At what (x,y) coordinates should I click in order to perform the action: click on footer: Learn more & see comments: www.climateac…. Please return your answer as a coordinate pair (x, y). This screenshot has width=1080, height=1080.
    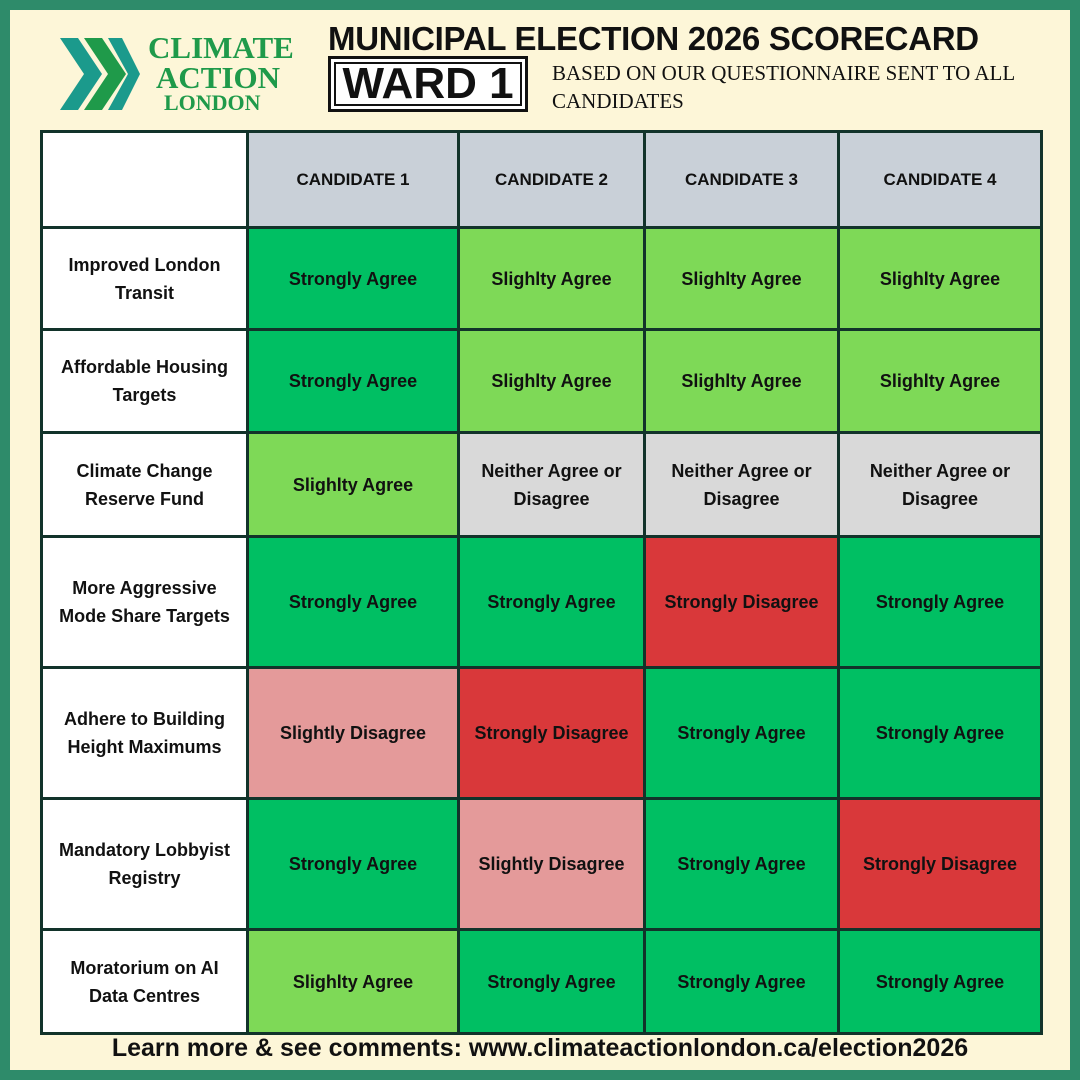
    Looking at the image, I should click on (540, 1048).